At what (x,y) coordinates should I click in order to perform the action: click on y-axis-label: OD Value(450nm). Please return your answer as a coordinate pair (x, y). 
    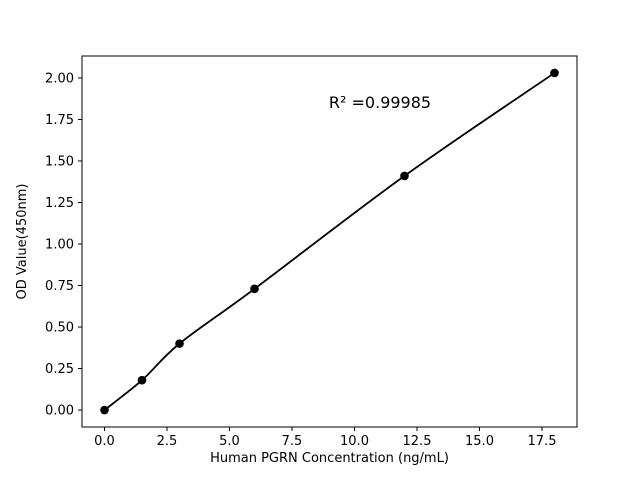
    Looking at the image, I should click on (22, 242).